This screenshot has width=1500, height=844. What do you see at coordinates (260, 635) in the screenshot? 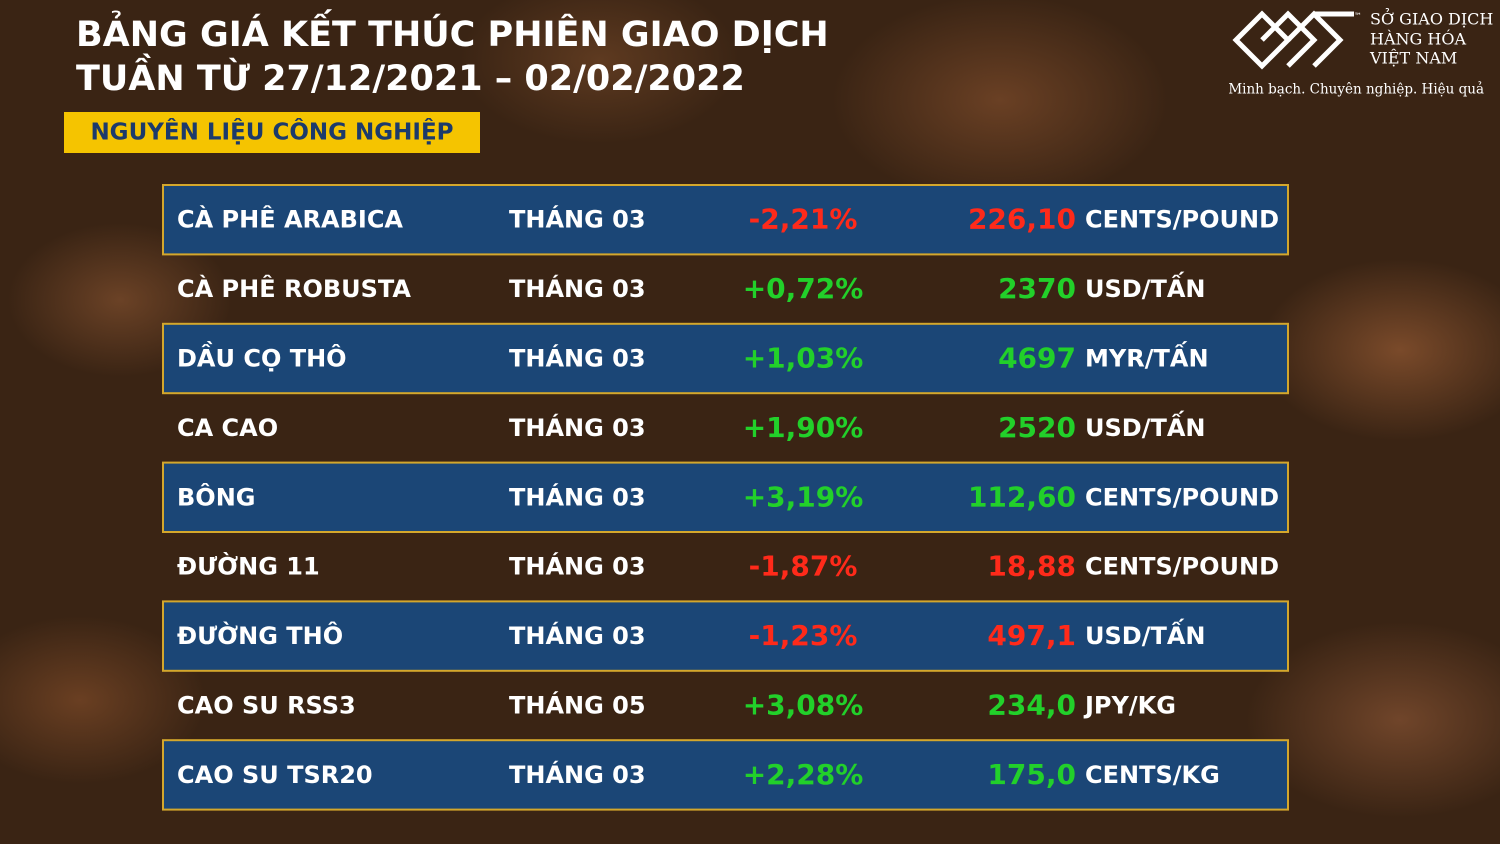
I see `commodity: ĐƯỜNG THÔ` at bounding box center [260, 635].